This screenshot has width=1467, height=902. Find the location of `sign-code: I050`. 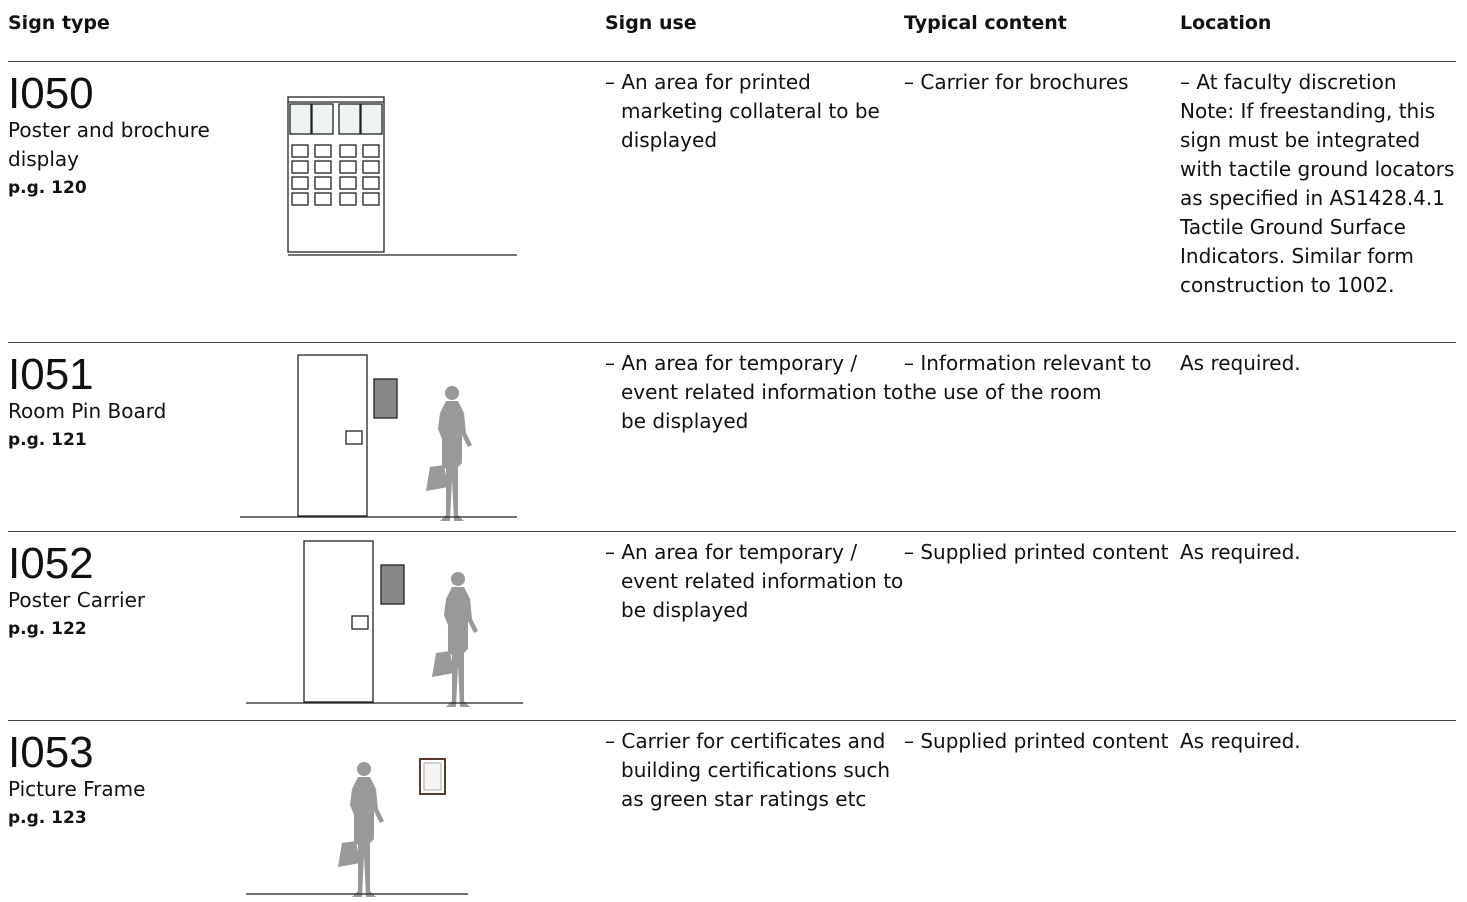

sign-code: I050 is located at coordinates (51, 93).